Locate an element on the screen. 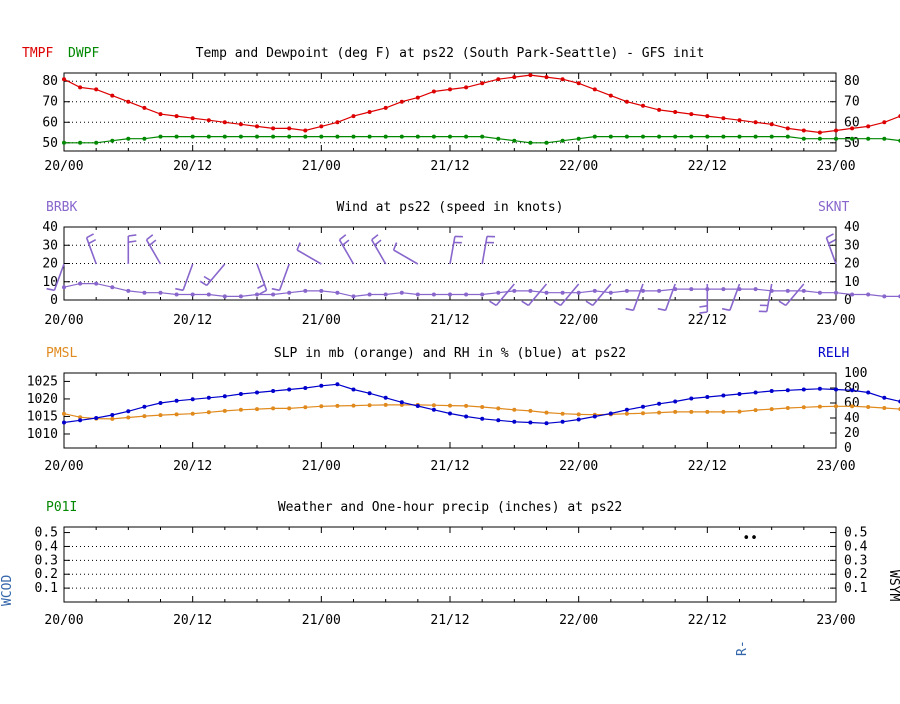 This screenshot has width=900, height=704. y-tick-label-left: 70 is located at coordinates (50, 102).